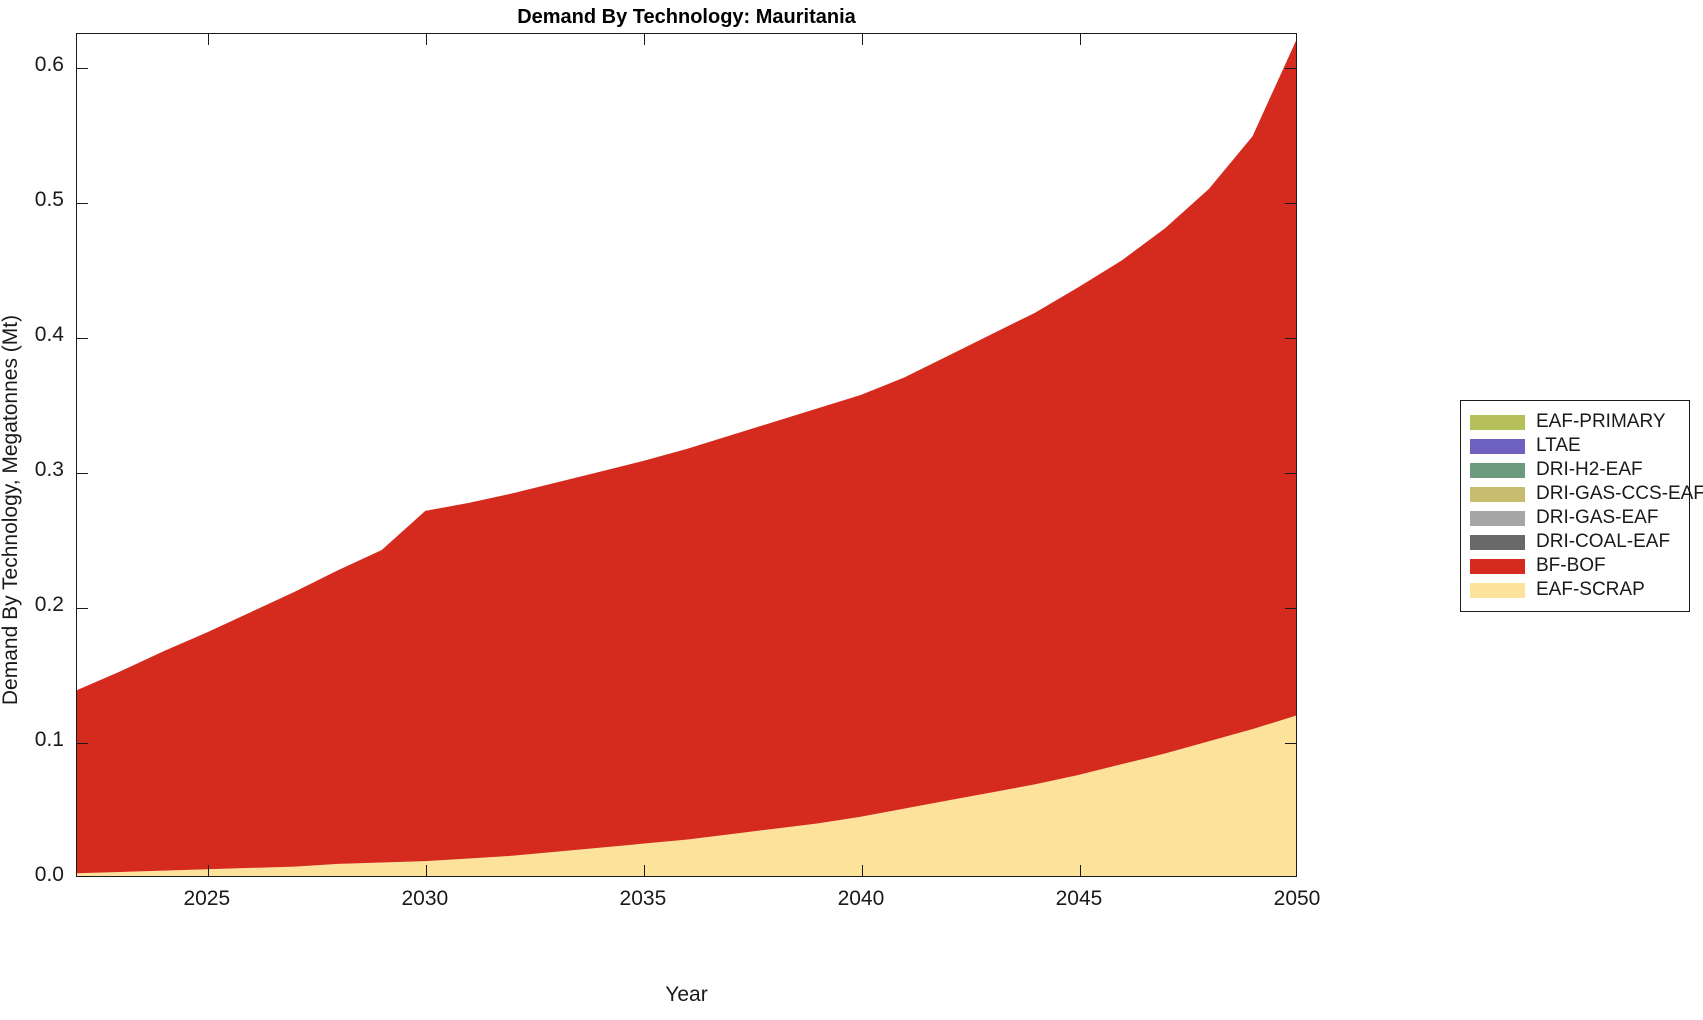  I want to click on legend-item-label: EAF-SCRAP, so click(1590, 589).